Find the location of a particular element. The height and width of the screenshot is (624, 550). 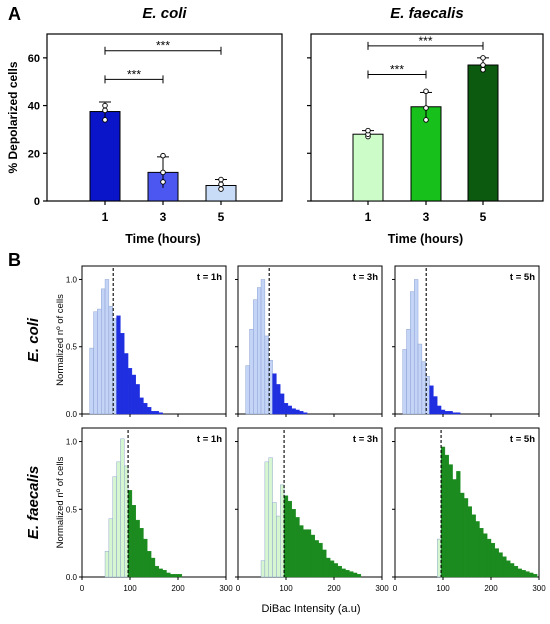

x-tick-label: 3 is located at coordinates (163, 217).